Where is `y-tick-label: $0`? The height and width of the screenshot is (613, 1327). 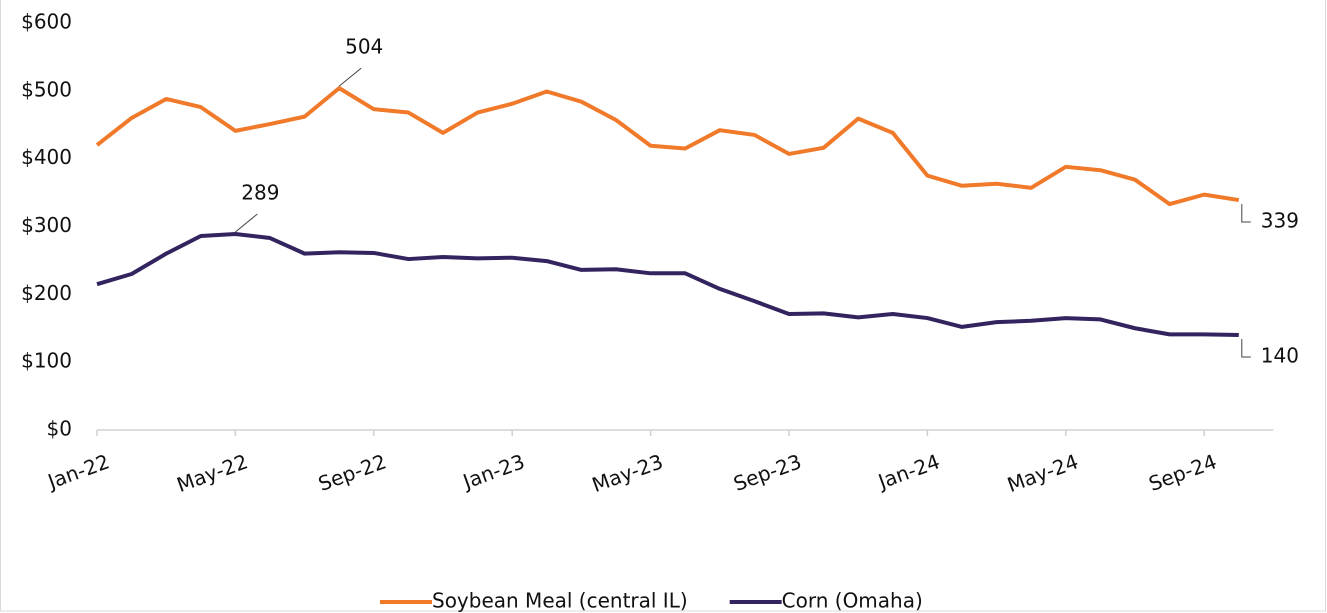 y-tick-label: $0 is located at coordinates (59, 429).